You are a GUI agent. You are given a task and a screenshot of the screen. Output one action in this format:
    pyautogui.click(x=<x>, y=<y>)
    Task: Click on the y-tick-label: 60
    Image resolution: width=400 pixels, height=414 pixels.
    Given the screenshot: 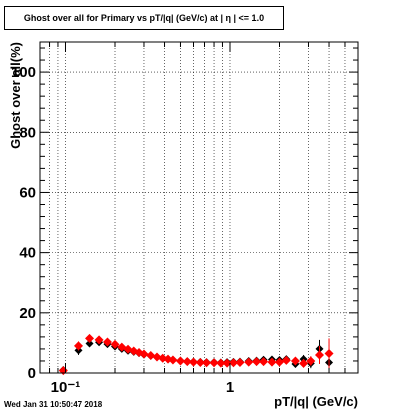 What is the action you would take?
    pyautogui.click(x=27, y=192)
    